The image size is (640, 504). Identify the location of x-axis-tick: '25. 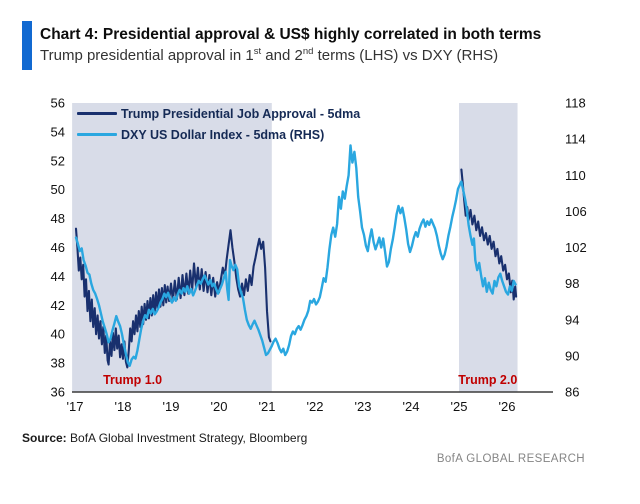
(459, 406).